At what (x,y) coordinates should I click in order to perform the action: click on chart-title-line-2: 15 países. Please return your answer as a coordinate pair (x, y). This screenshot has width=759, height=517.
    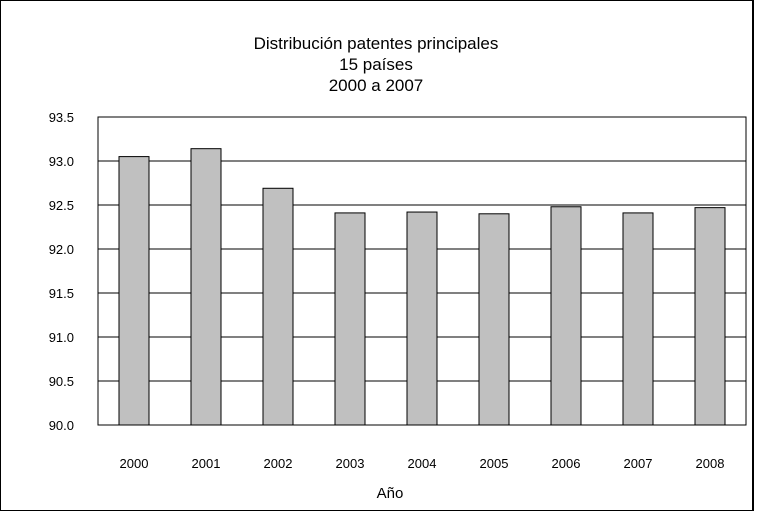
    Looking at the image, I should click on (376, 64).